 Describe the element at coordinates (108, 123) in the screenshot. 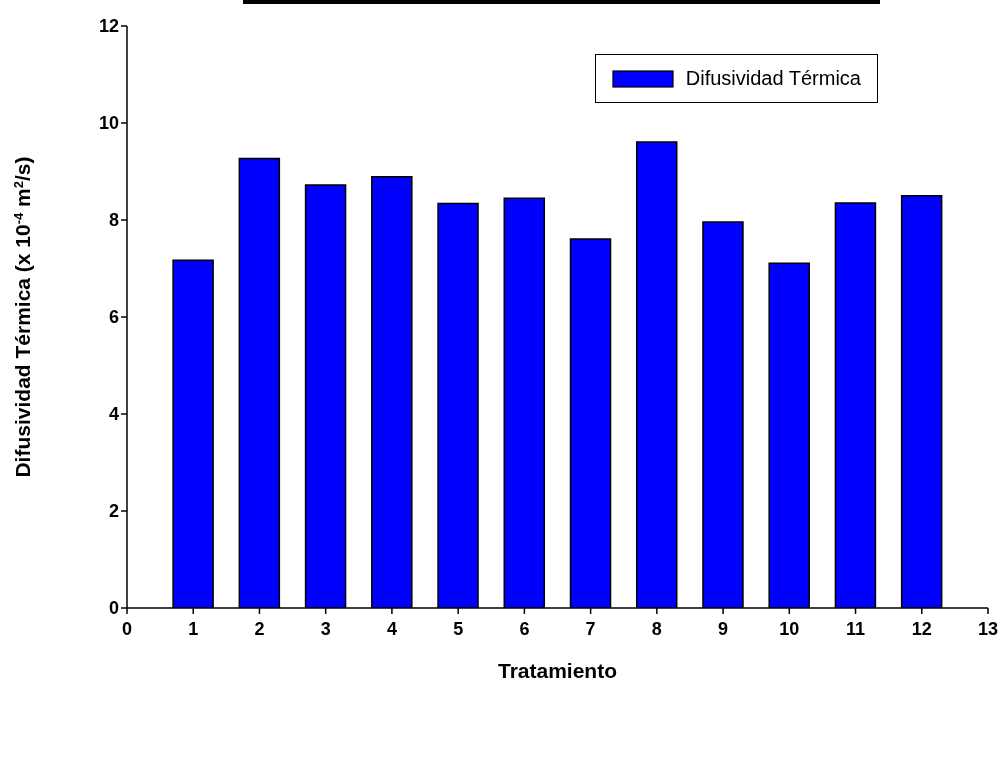

I see `y-tick-label: 10` at that location.